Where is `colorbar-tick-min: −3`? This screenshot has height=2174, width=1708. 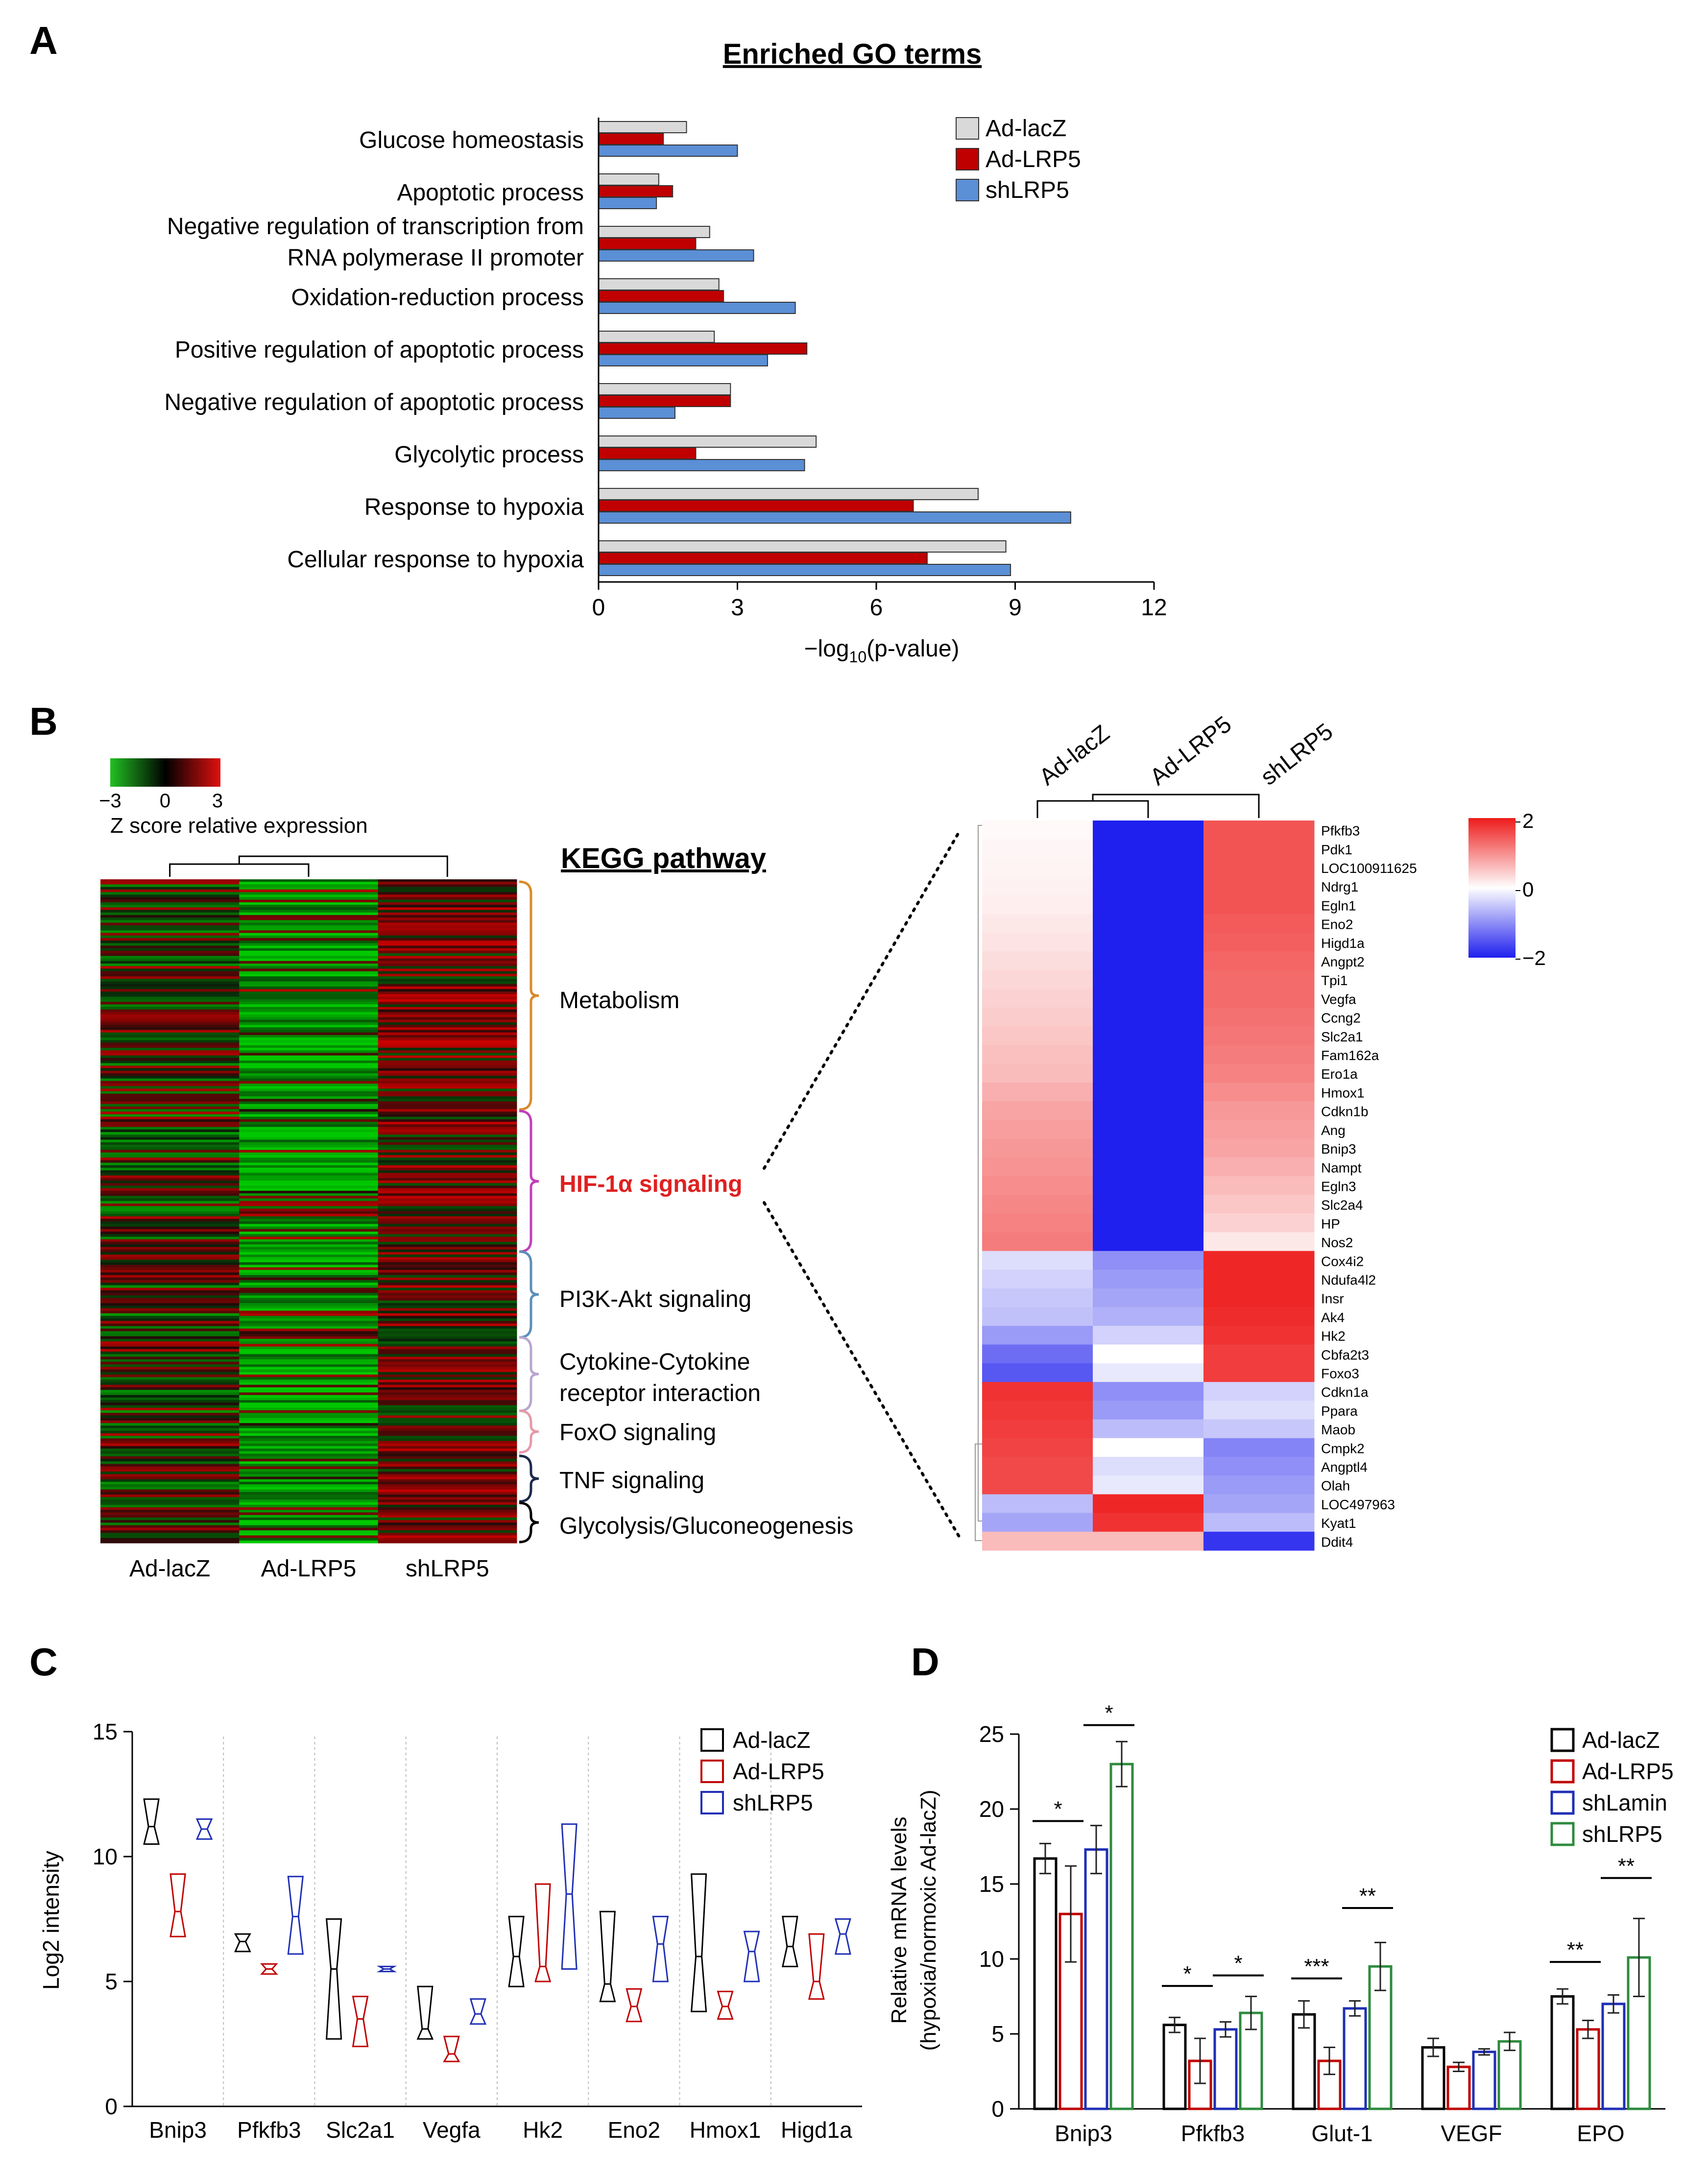 colorbar-tick-min: −3 is located at coordinates (110, 801).